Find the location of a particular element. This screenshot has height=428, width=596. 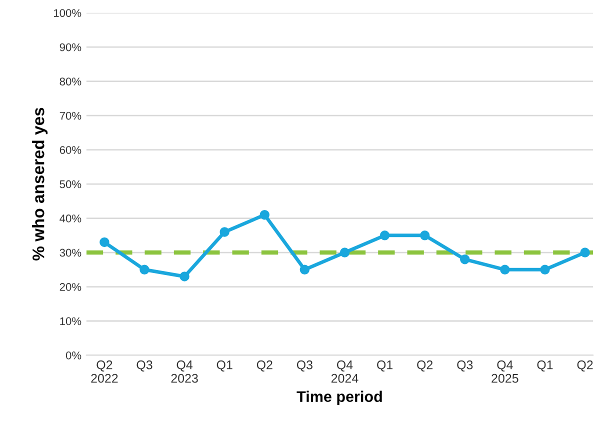

x-tick-label: Q4 2025 is located at coordinates (505, 371).